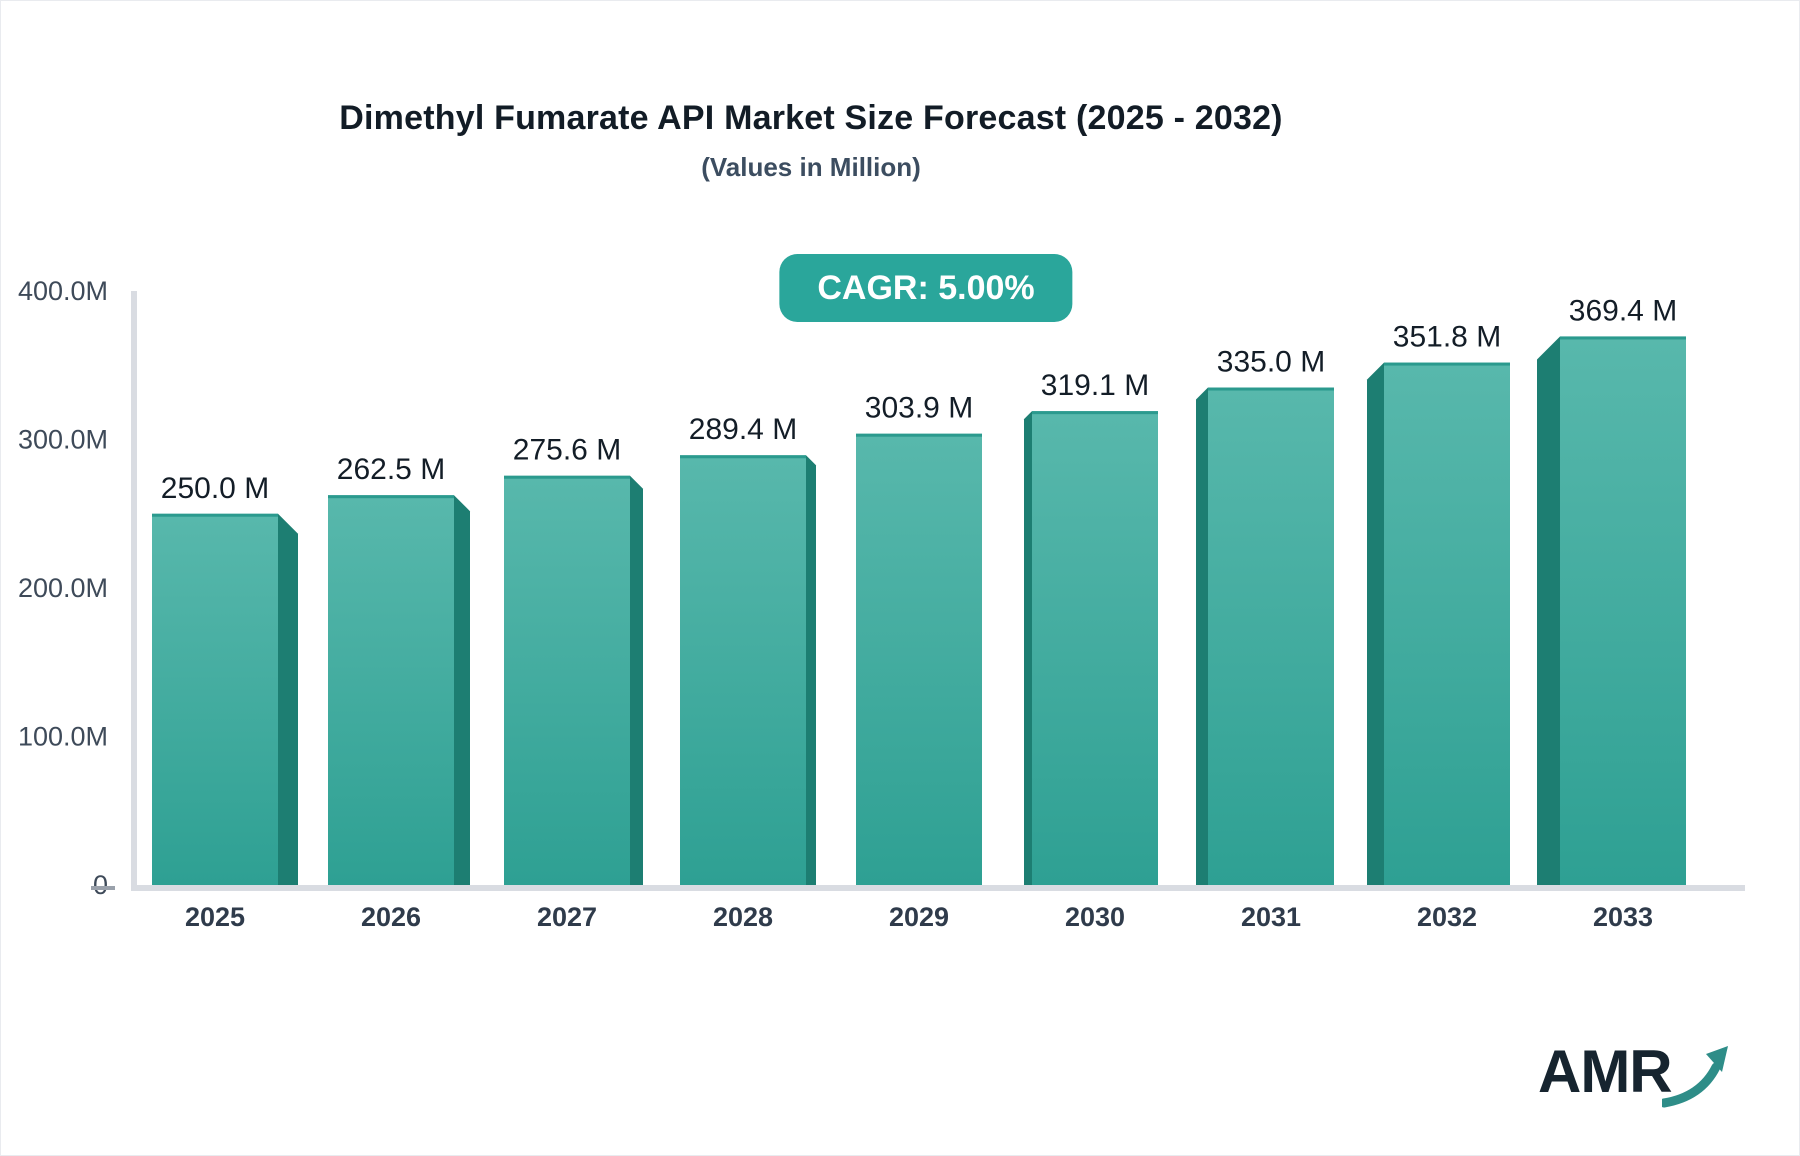 This screenshot has height=1156, width=1800. Describe the element at coordinates (926, 288) in the screenshot. I see `cagr-badge: CAGR: 5.00%` at that location.